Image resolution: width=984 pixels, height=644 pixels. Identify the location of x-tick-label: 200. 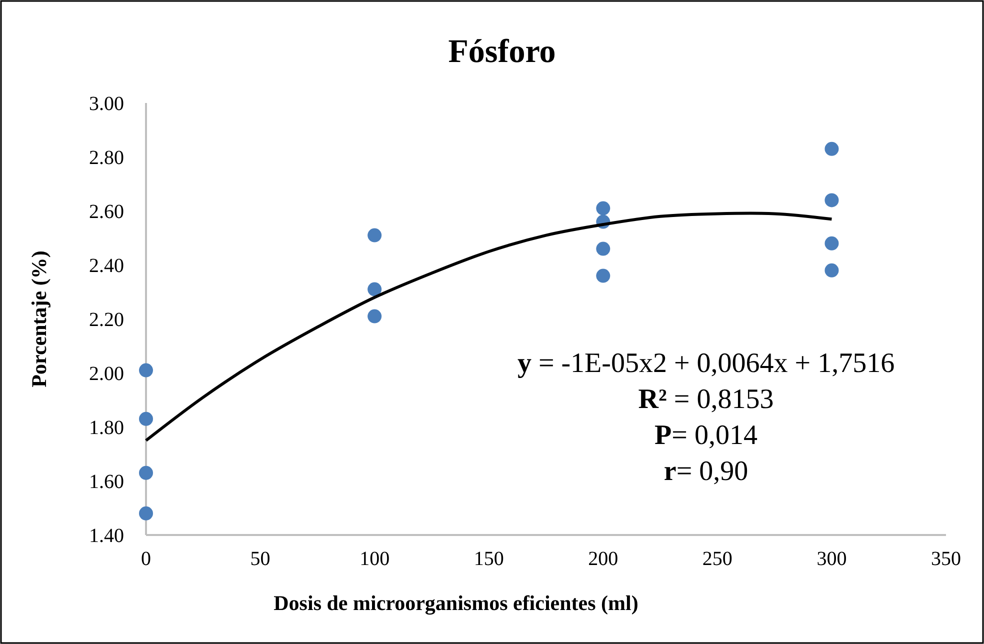
(603, 559).